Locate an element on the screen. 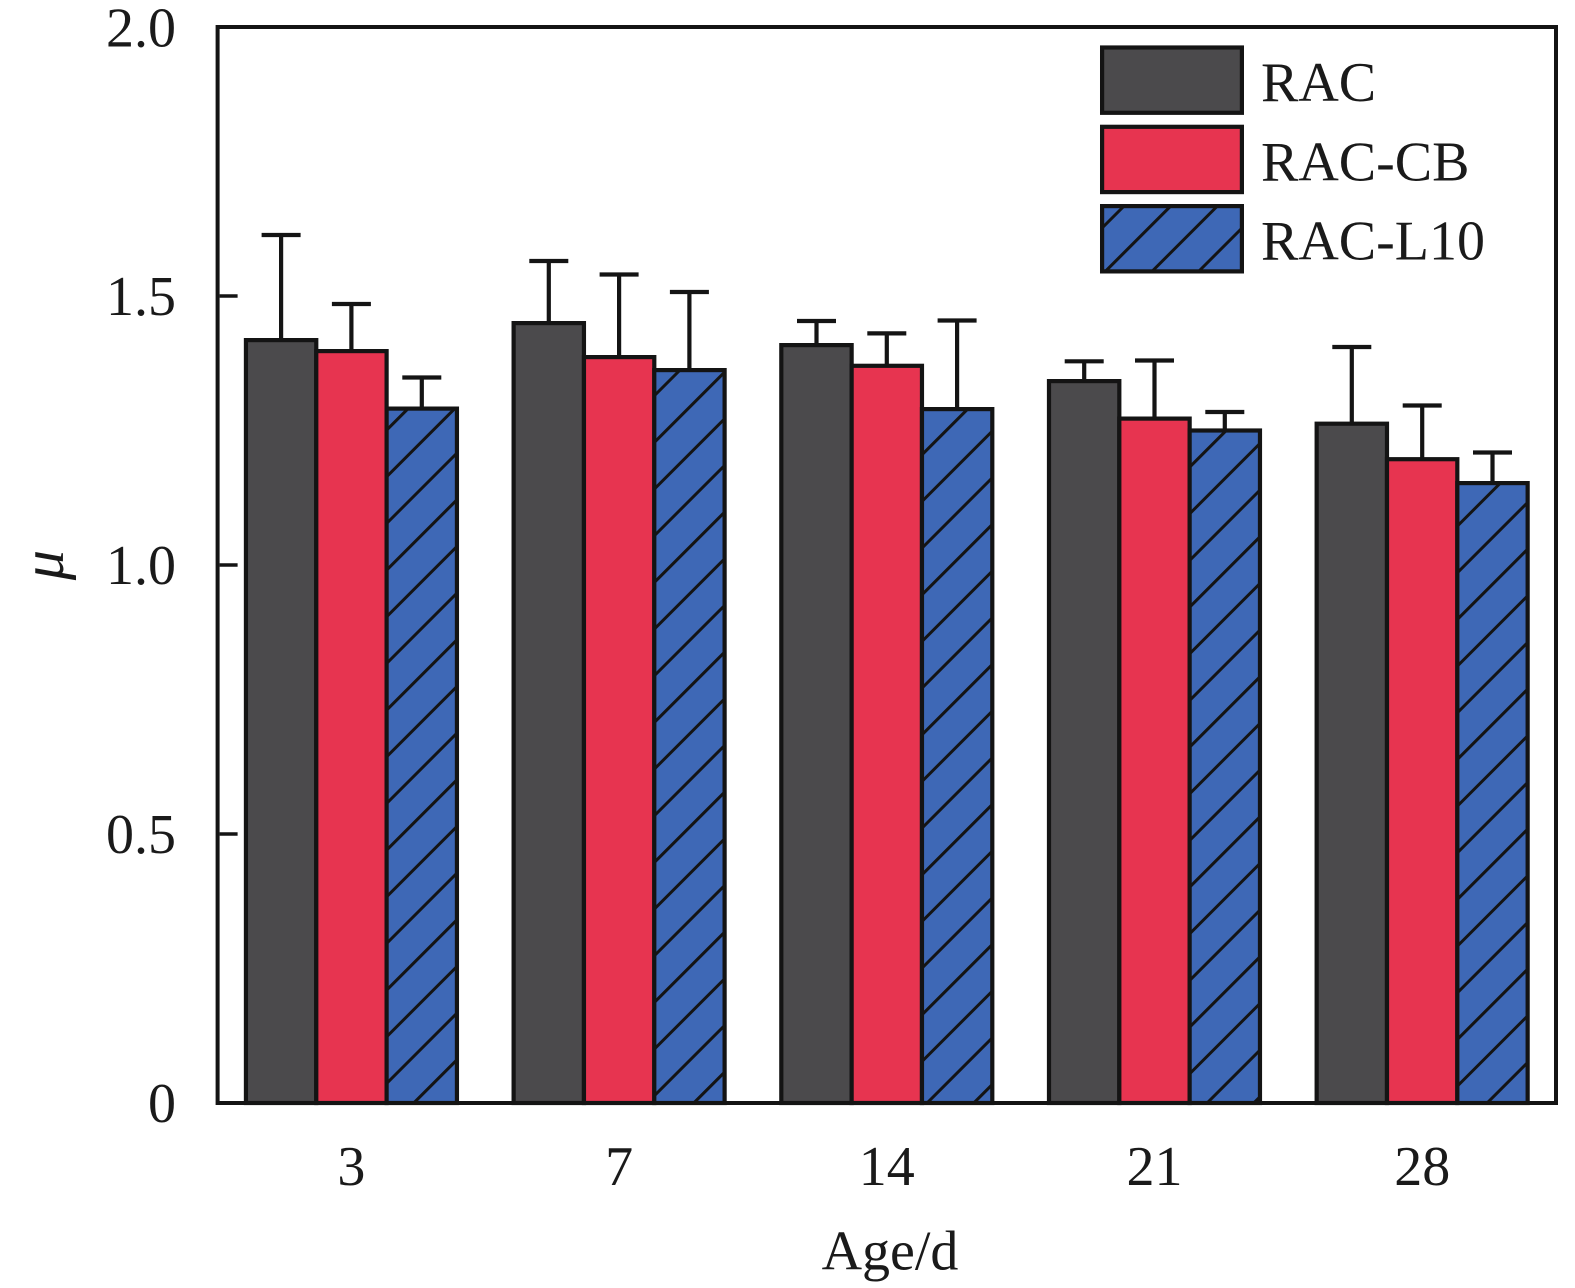  svg-text: RAC-CB is located at coordinates (1365, 162).